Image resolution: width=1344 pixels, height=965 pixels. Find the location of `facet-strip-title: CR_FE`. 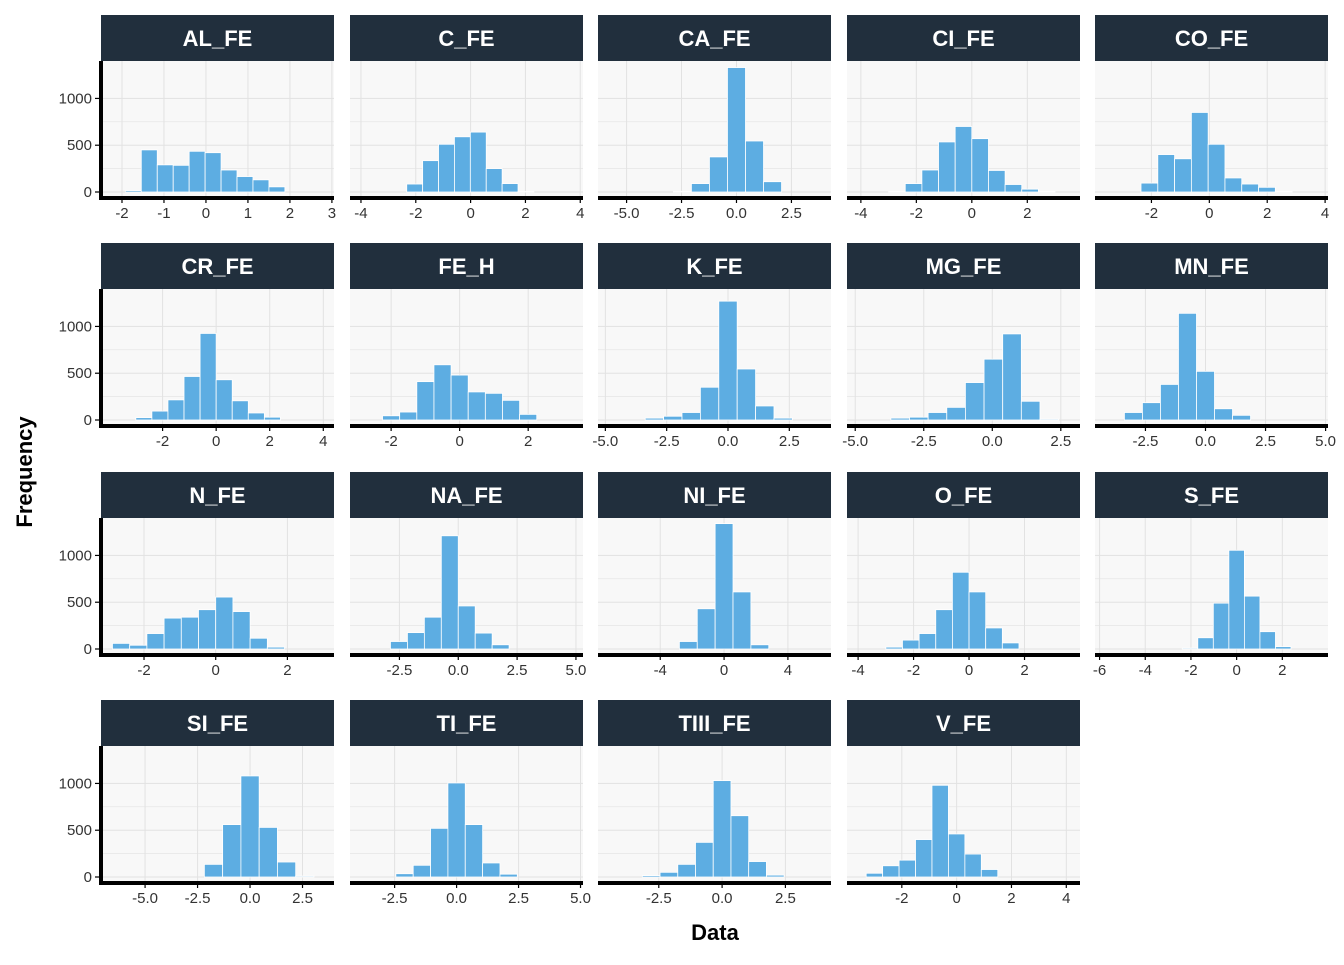

facet-strip-title: CR_FE is located at coordinates (217, 266).